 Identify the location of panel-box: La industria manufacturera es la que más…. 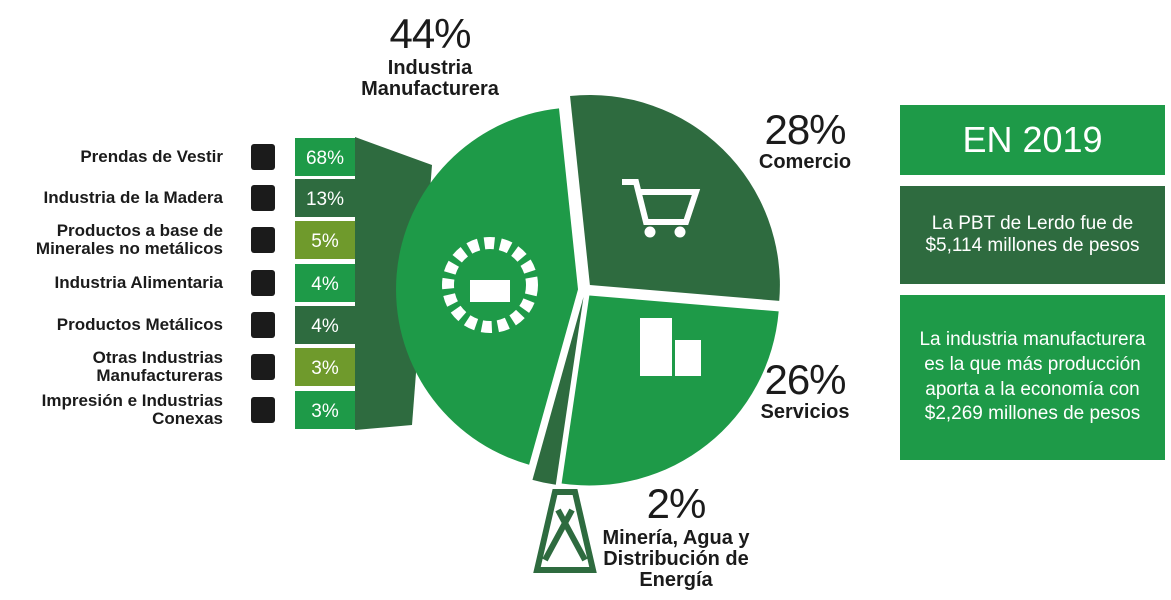
(1032, 377).